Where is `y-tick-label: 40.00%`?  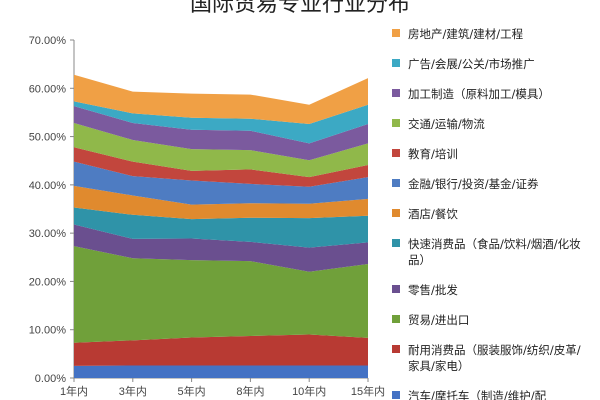 y-tick-label: 40.00% is located at coordinates (48, 186).